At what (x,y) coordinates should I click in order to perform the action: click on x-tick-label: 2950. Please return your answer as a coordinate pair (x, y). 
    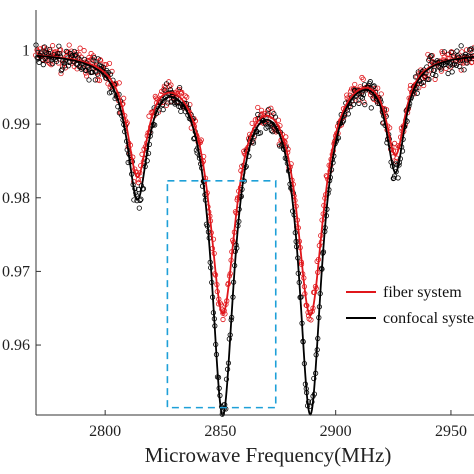
    Looking at the image, I should click on (451, 431).